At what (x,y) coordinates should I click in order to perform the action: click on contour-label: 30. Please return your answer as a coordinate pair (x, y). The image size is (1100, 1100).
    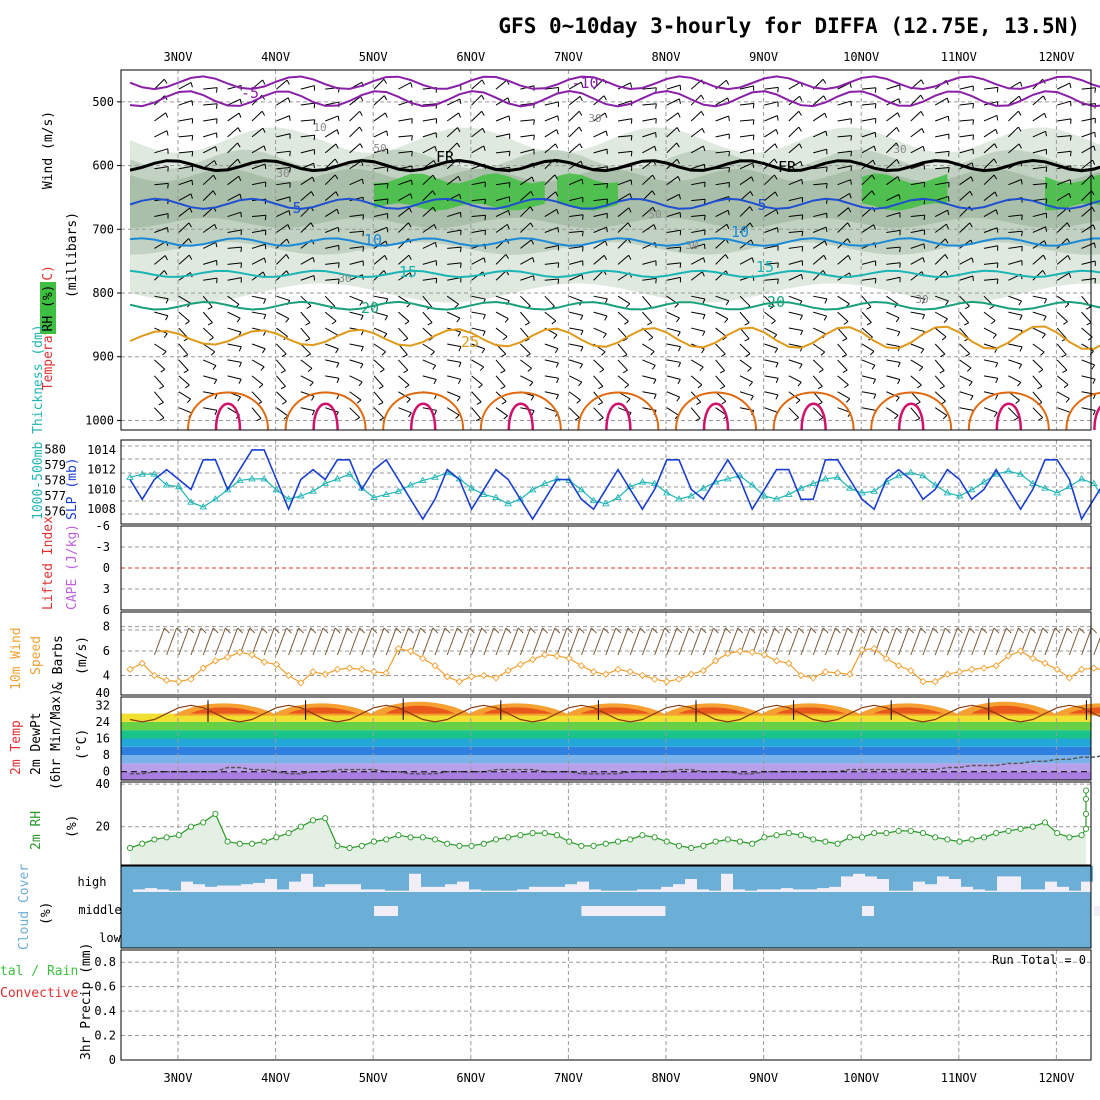
    Looking at the image, I should click on (921, 299).